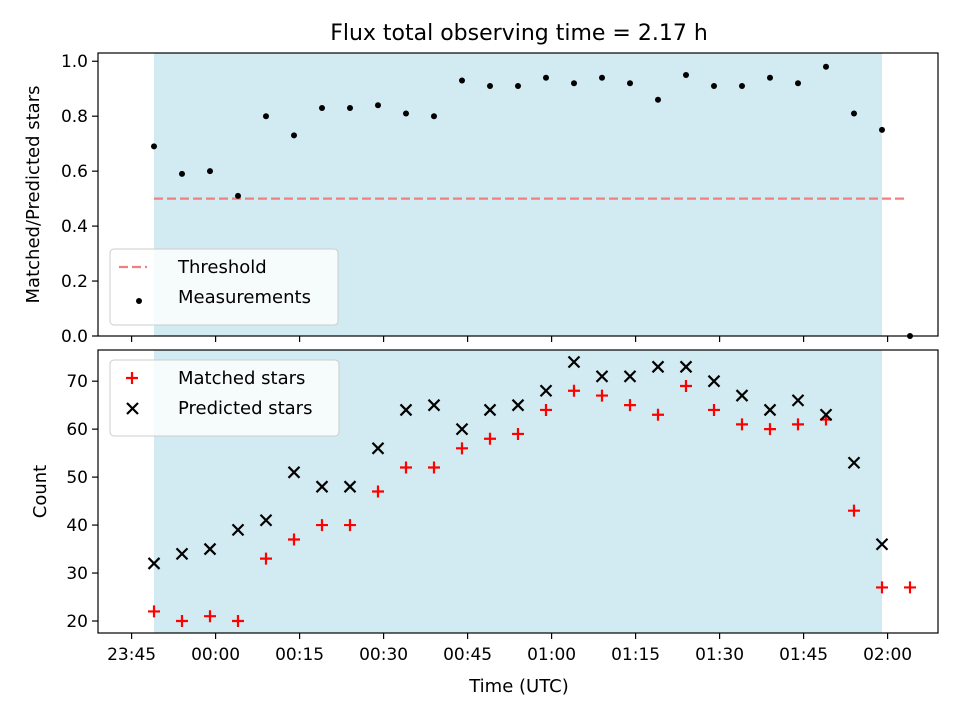 The height and width of the screenshot is (720, 960). I want to click on x-axis-label: Time (UTC), so click(518, 686).